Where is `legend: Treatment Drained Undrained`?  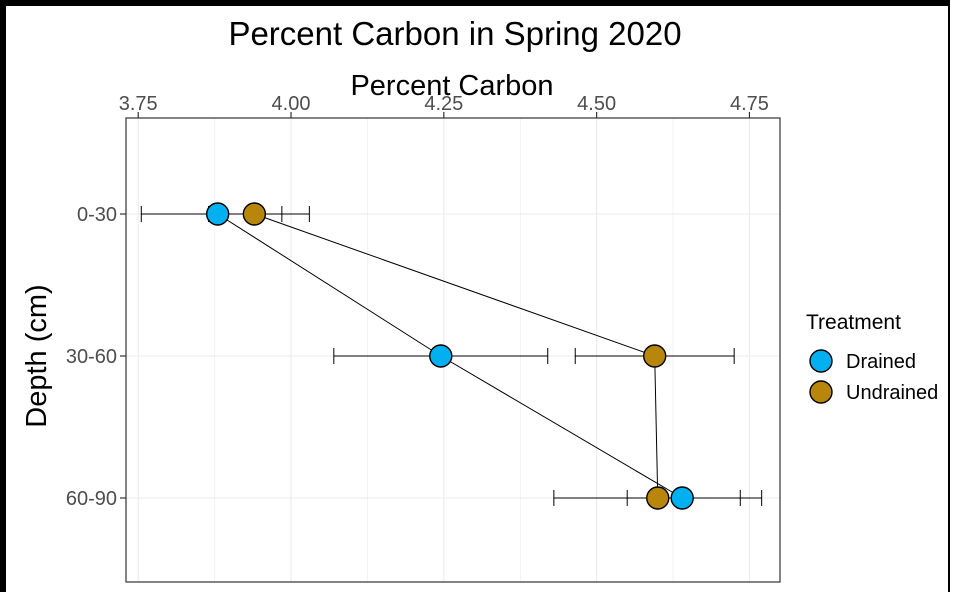 legend: Treatment Drained Undrained is located at coordinates (872, 357).